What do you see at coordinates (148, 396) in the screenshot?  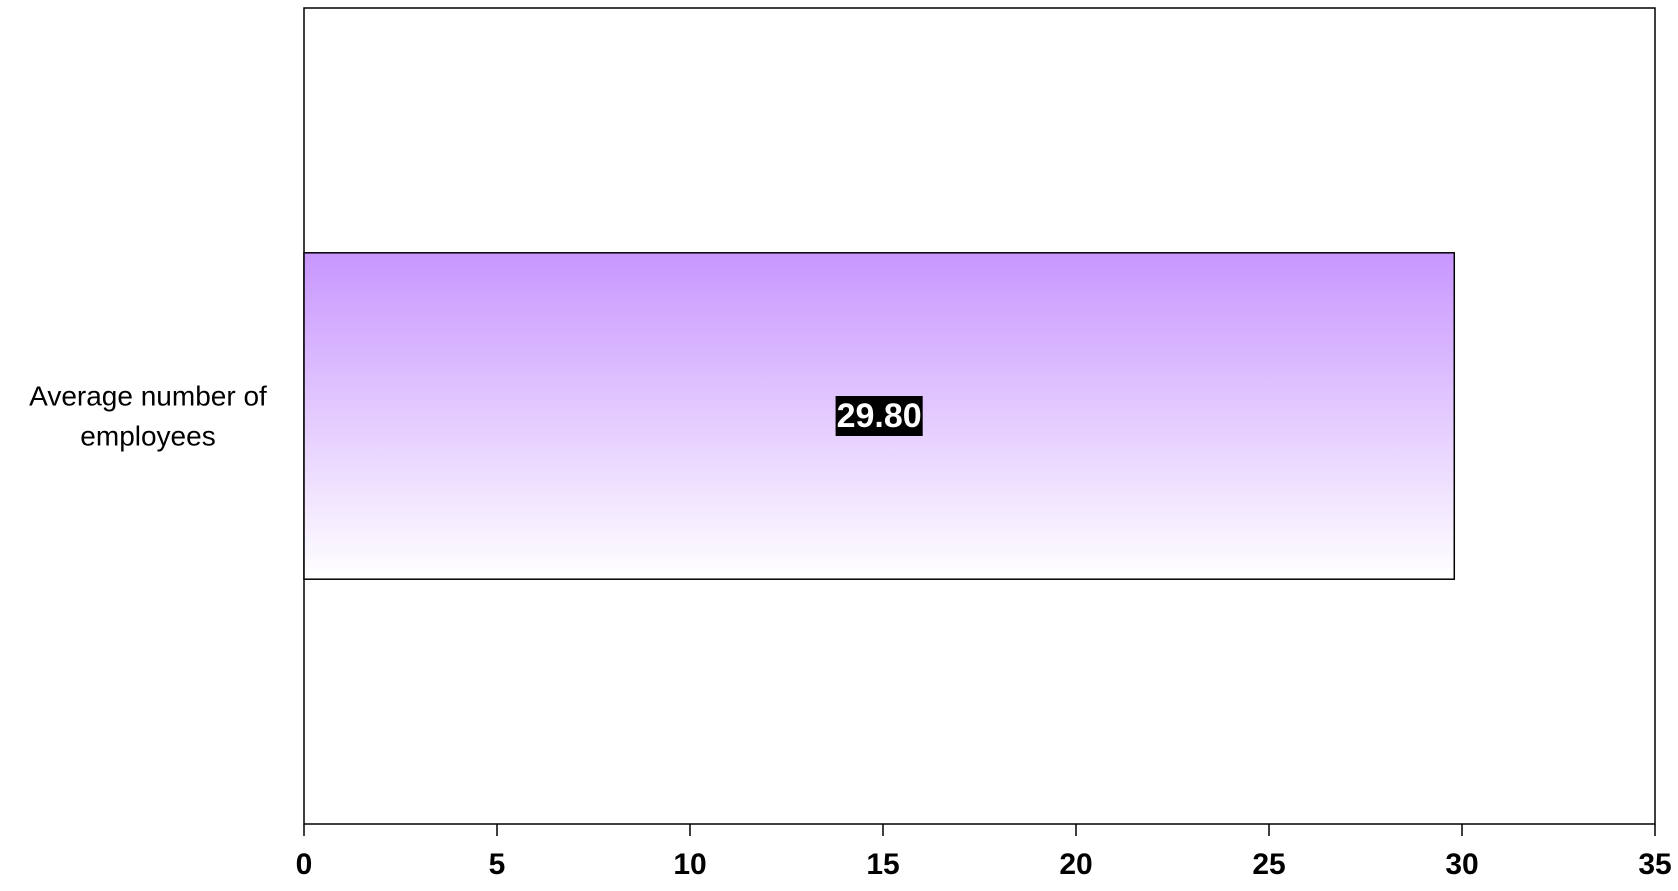 I see `category-label-line: Average number of` at bounding box center [148, 396].